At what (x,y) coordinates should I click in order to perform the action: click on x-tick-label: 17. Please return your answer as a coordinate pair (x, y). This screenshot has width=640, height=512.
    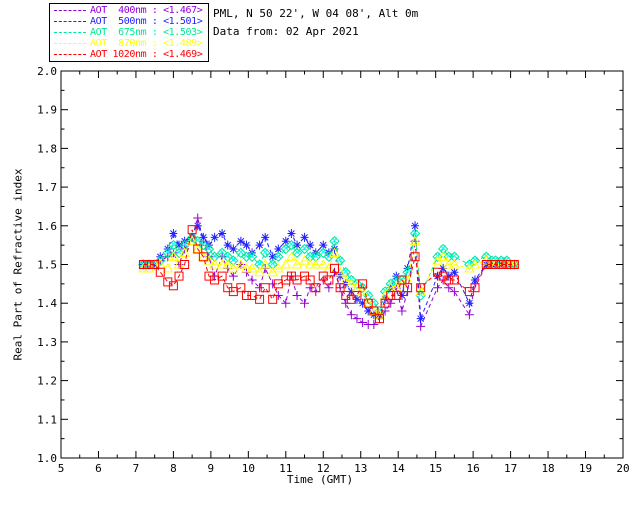
    Looking at the image, I should click on (510, 468).